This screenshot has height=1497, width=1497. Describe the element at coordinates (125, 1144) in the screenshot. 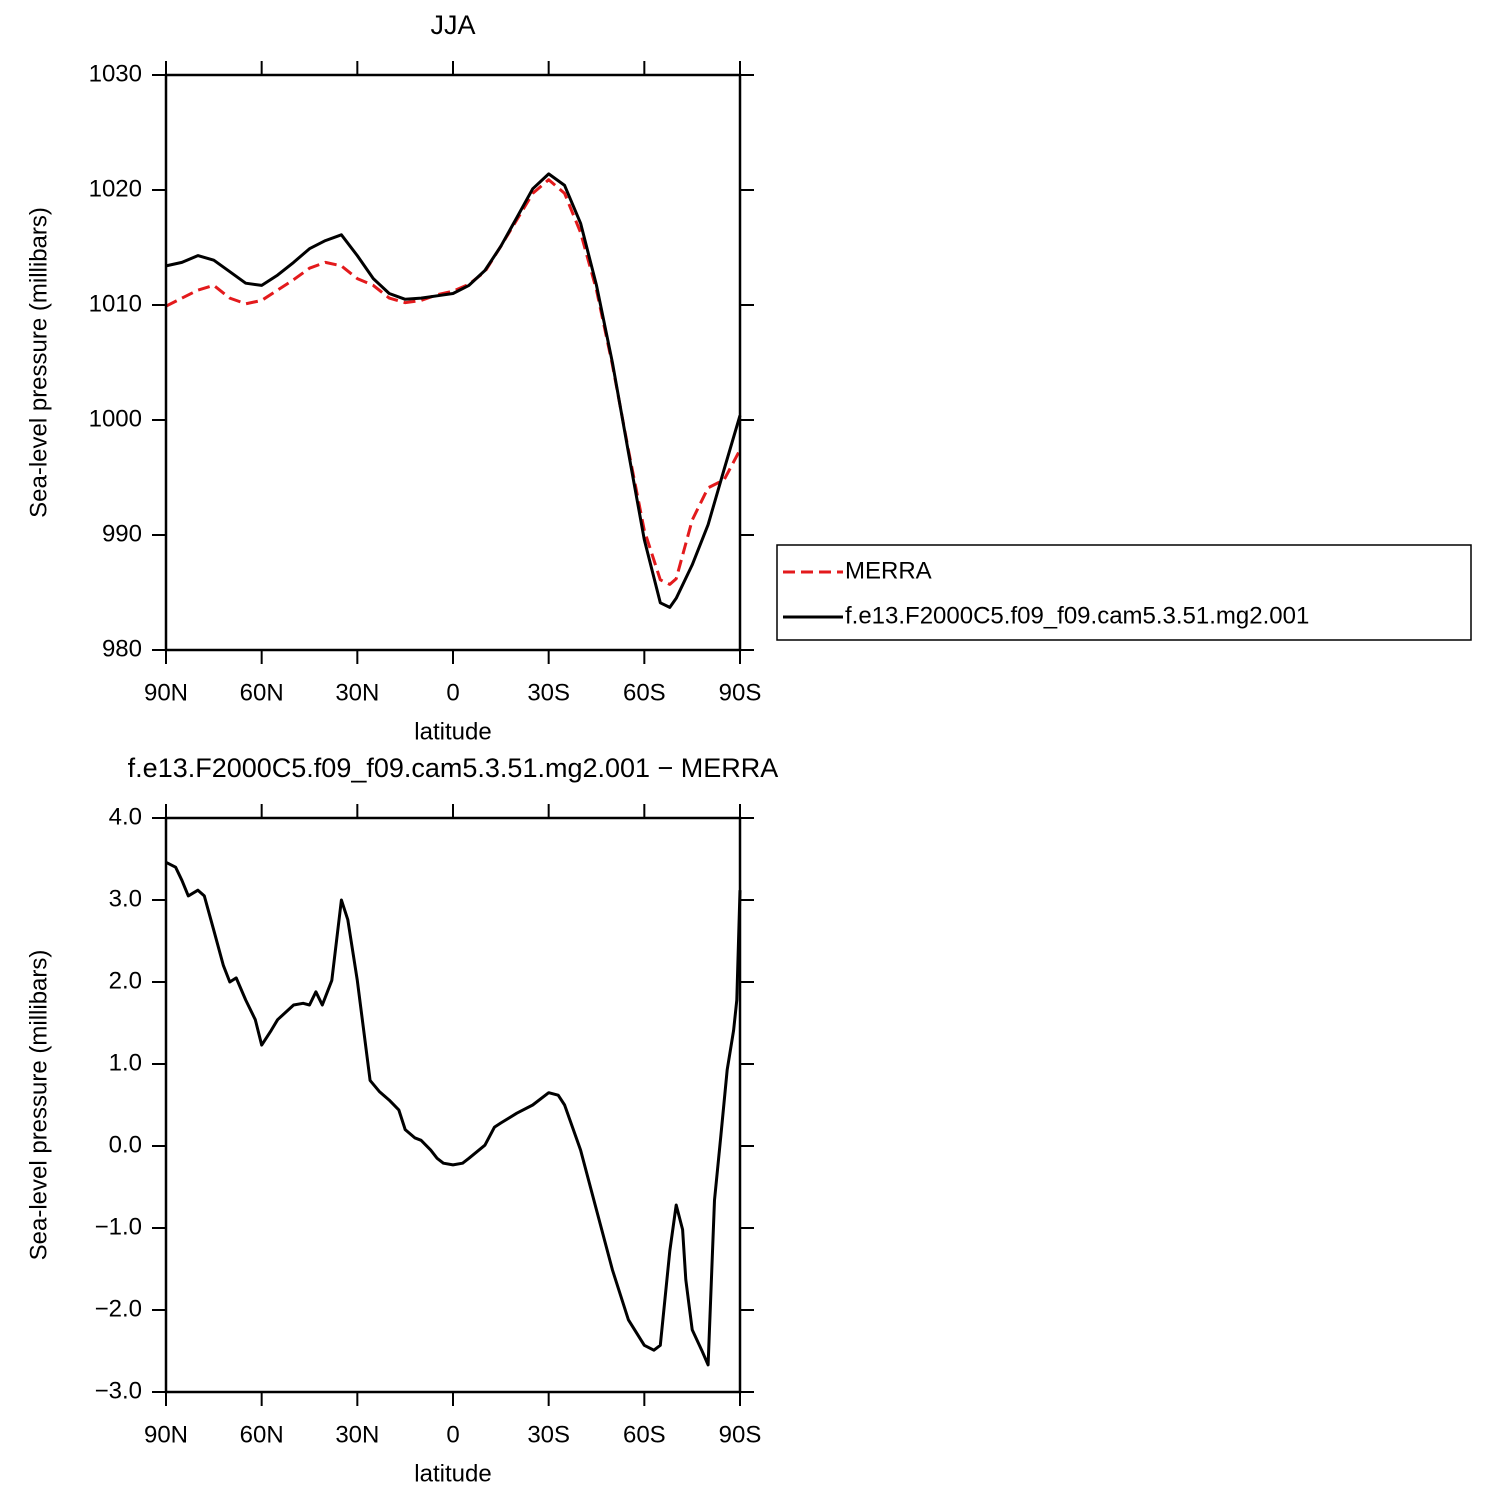

I see `y-tick-label: 0.0` at that location.